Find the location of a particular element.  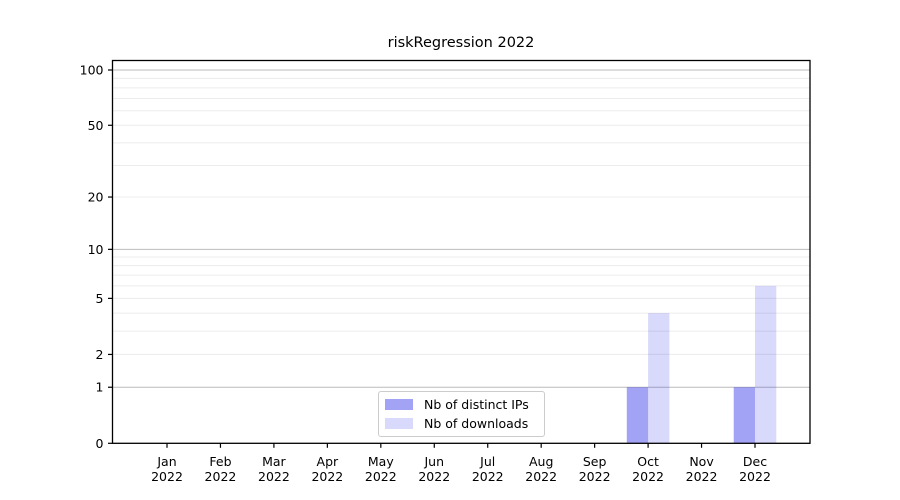

y-tick-label: 50 is located at coordinates (96, 125).